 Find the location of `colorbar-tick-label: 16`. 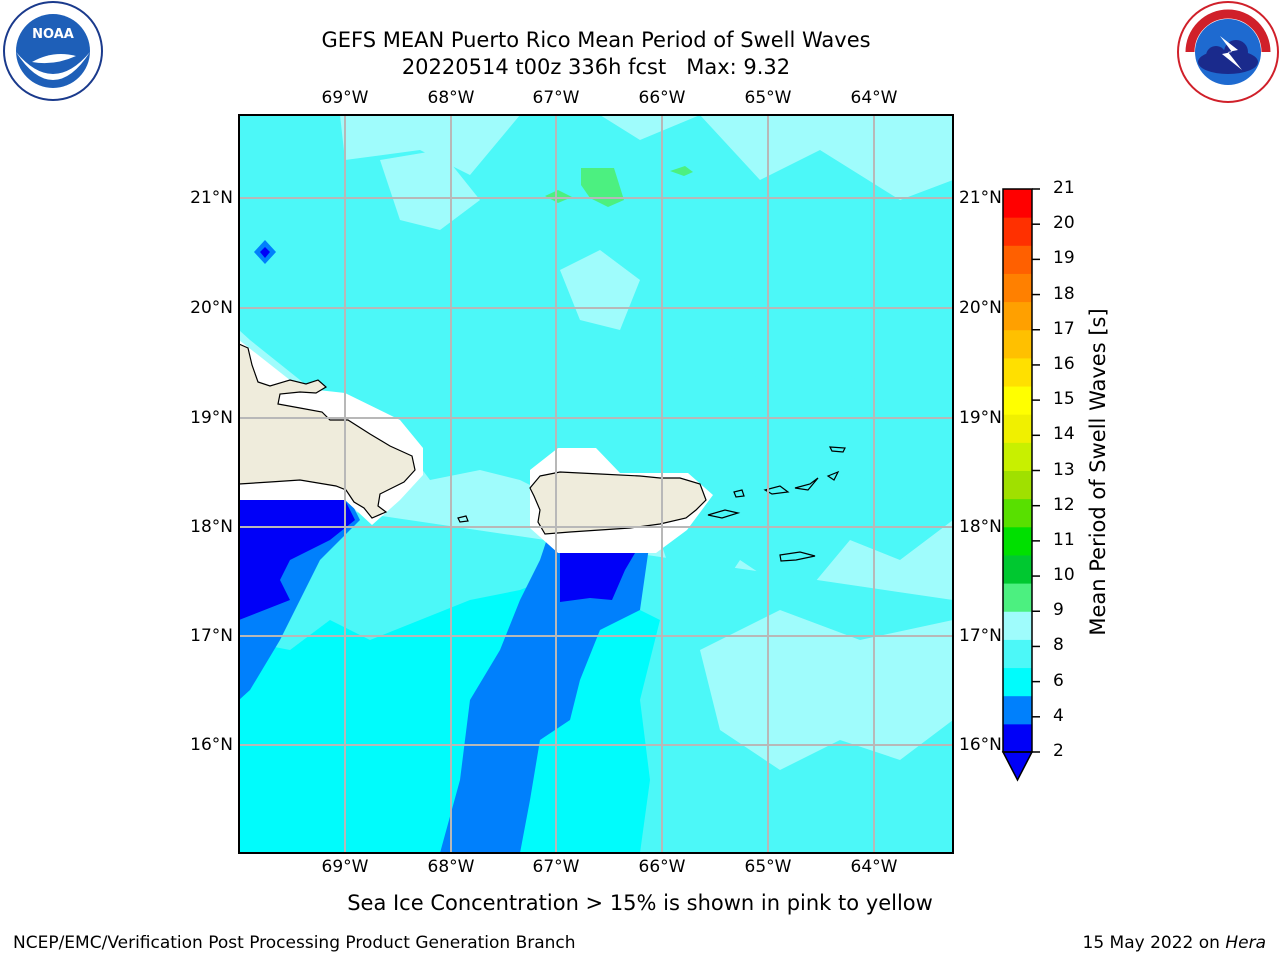

colorbar-tick-label: 16 is located at coordinates (1064, 363).